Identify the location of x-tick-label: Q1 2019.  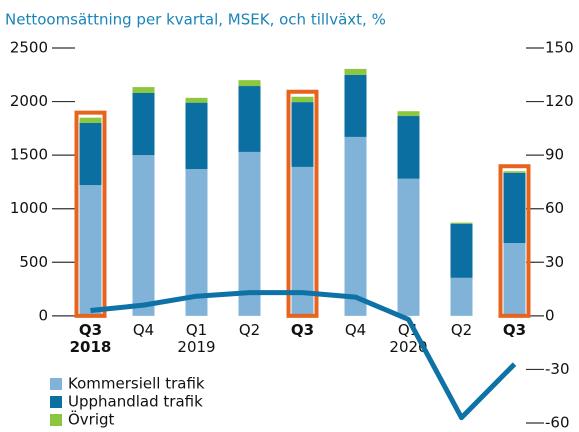
(196, 337).